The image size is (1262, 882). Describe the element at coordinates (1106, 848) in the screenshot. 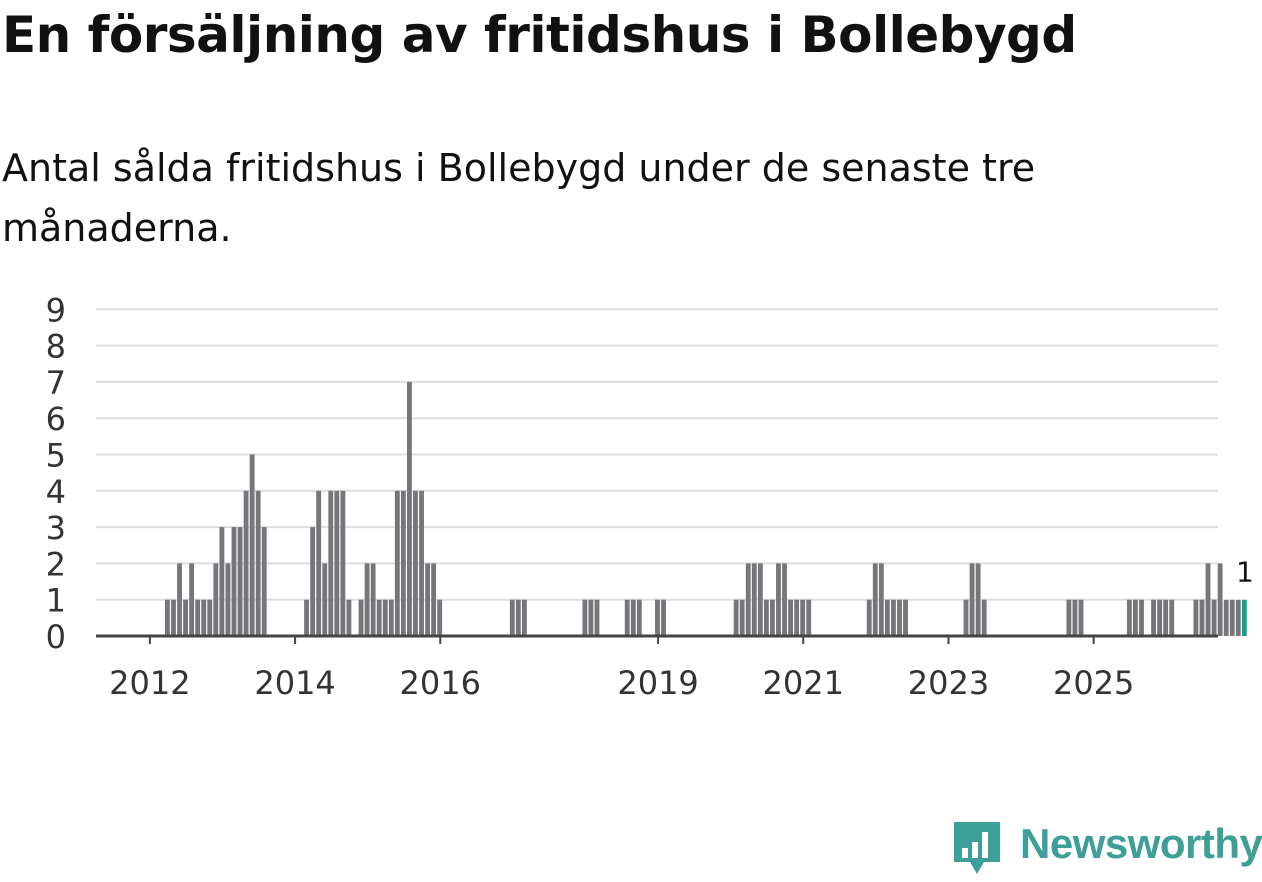

I see `newsworthy-logo: Newsworthy` at that location.